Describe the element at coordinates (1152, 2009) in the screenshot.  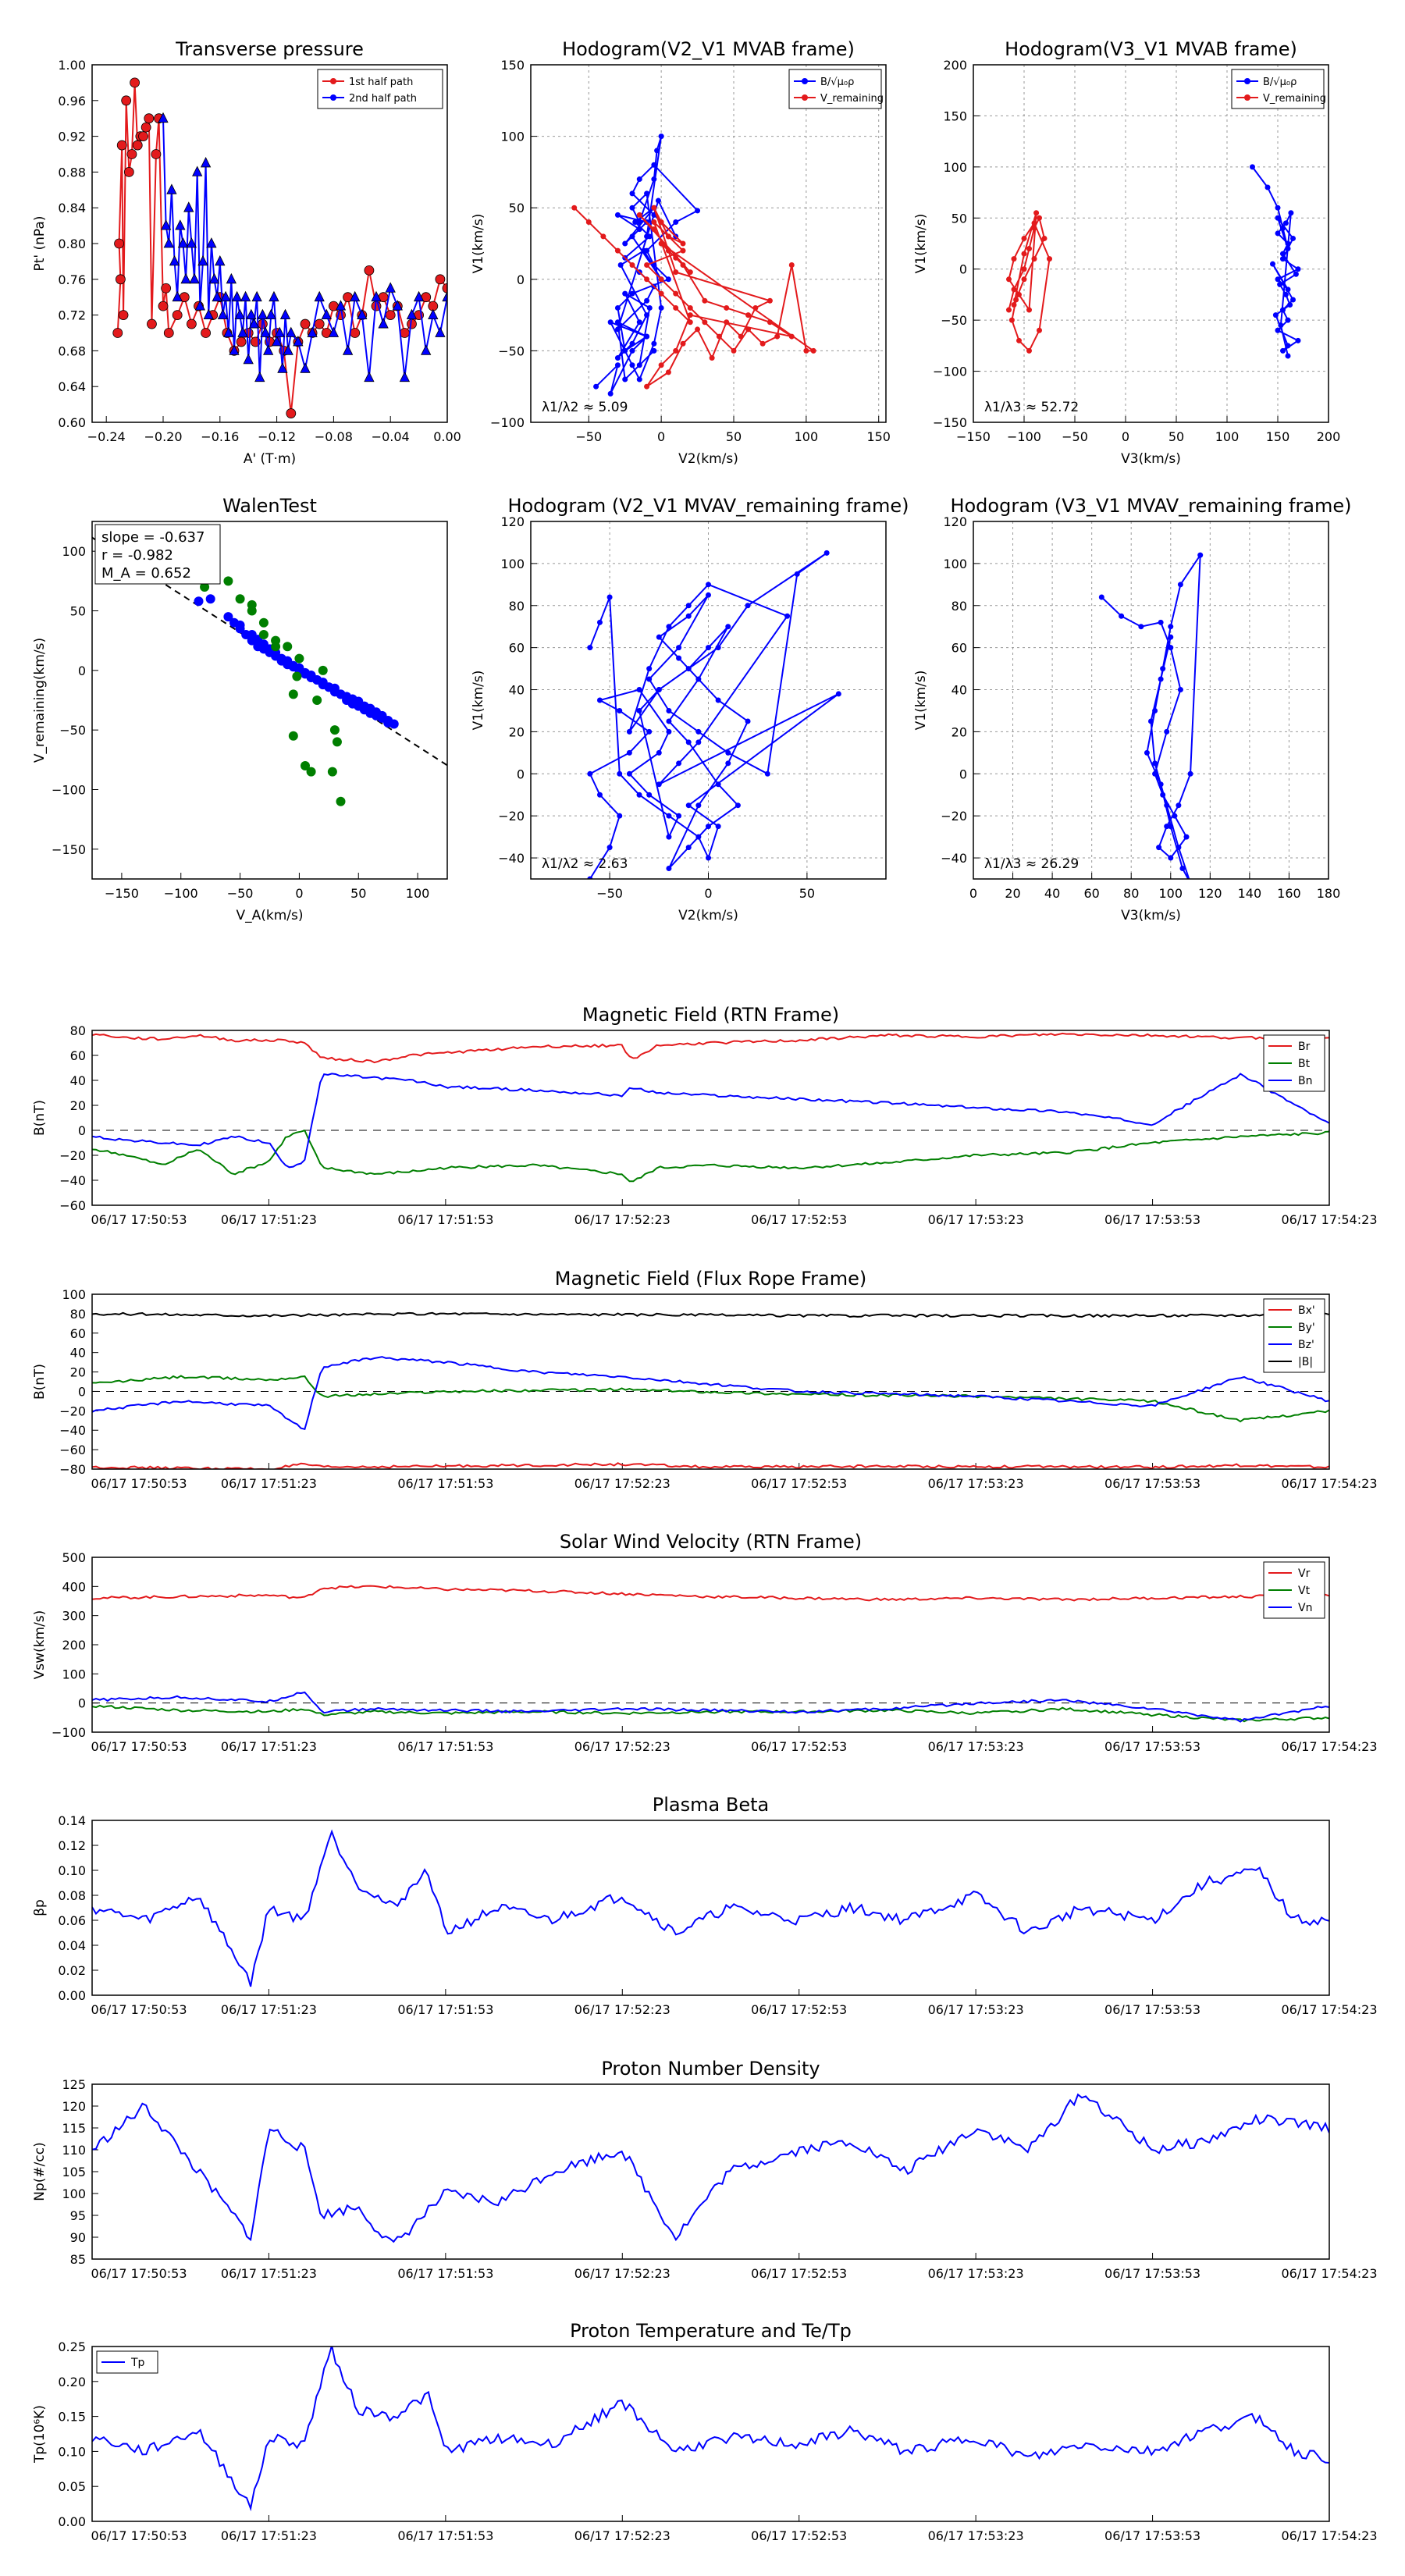
I see `x-tick-label: 06/17 17:53:53` at that location.